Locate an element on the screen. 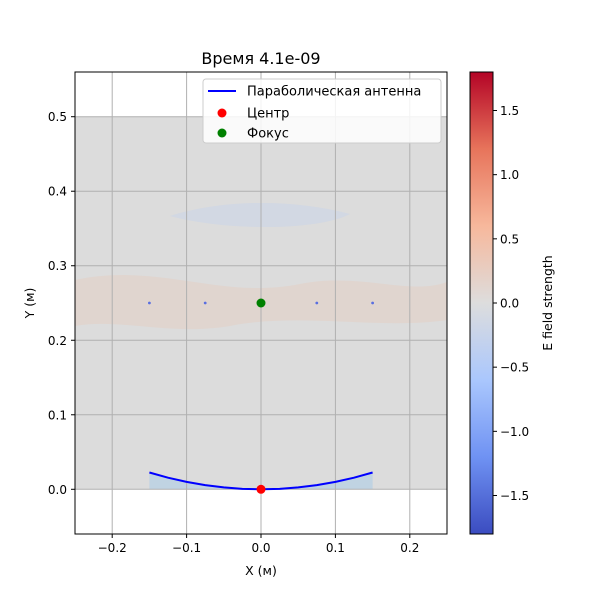  legend-marker-center is located at coordinates (222, 113).